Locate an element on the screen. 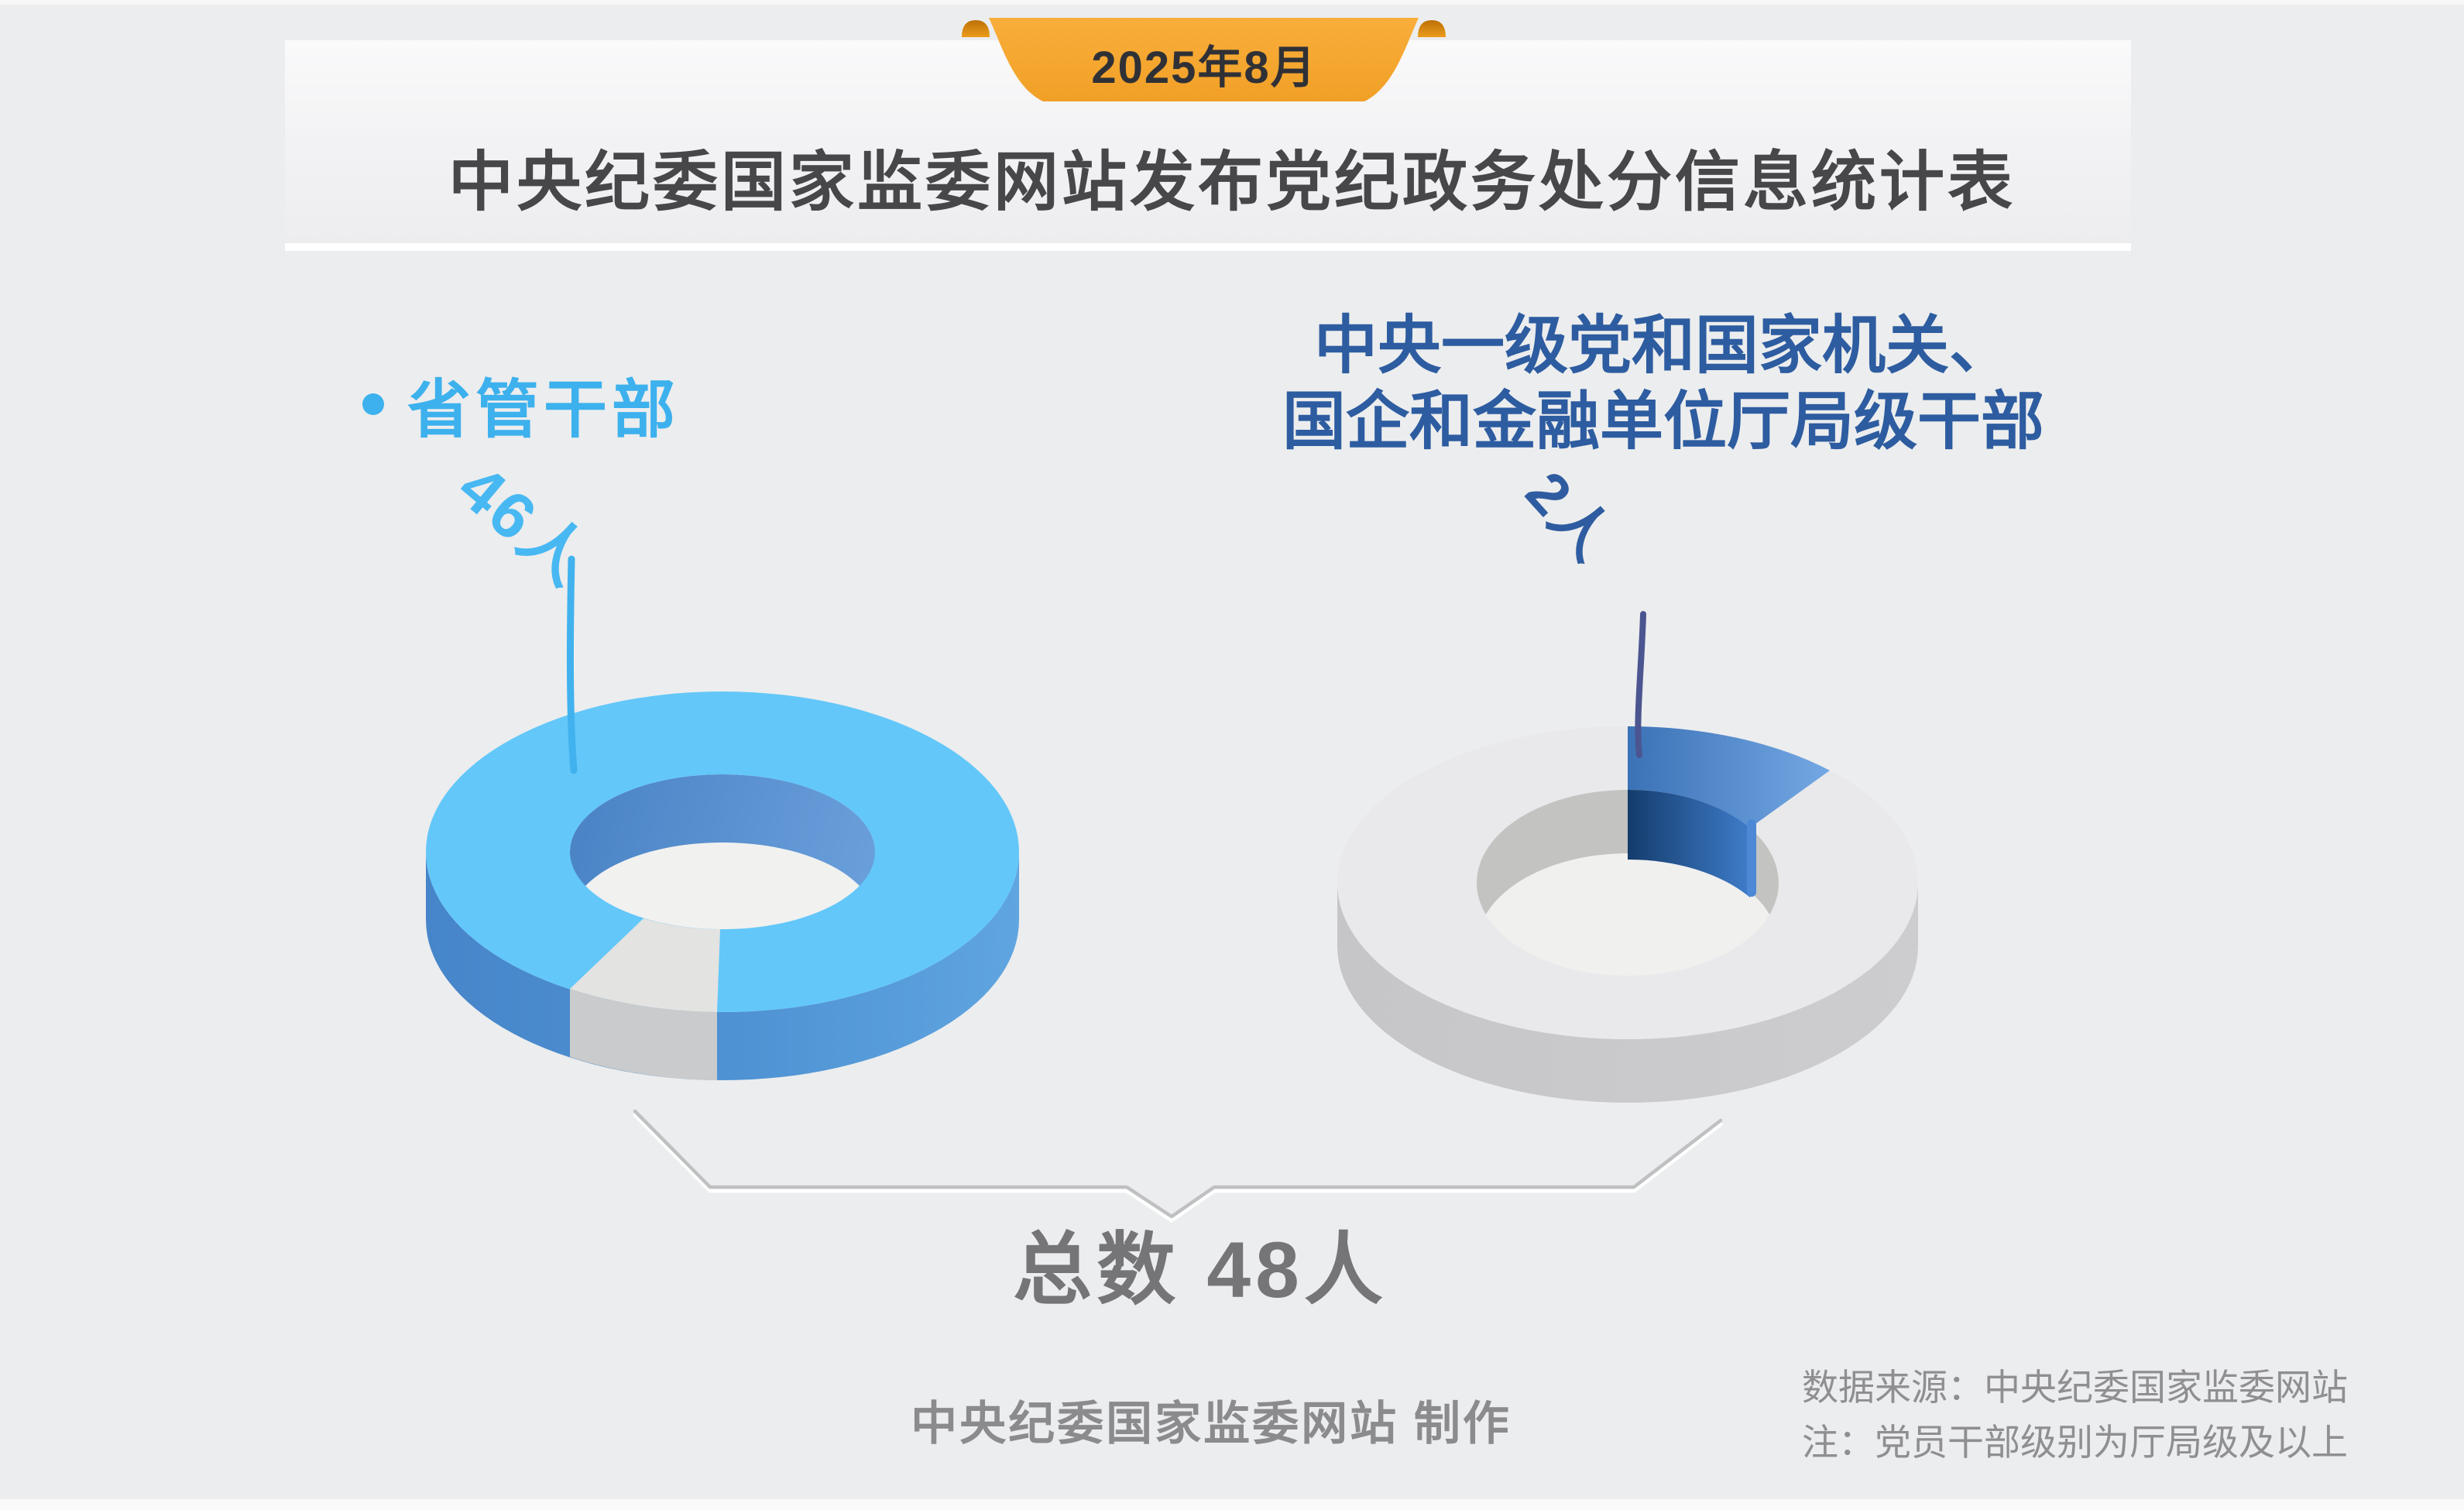 This screenshot has width=2464, height=1510. ribbon-banner is located at coordinates (1204, 59).